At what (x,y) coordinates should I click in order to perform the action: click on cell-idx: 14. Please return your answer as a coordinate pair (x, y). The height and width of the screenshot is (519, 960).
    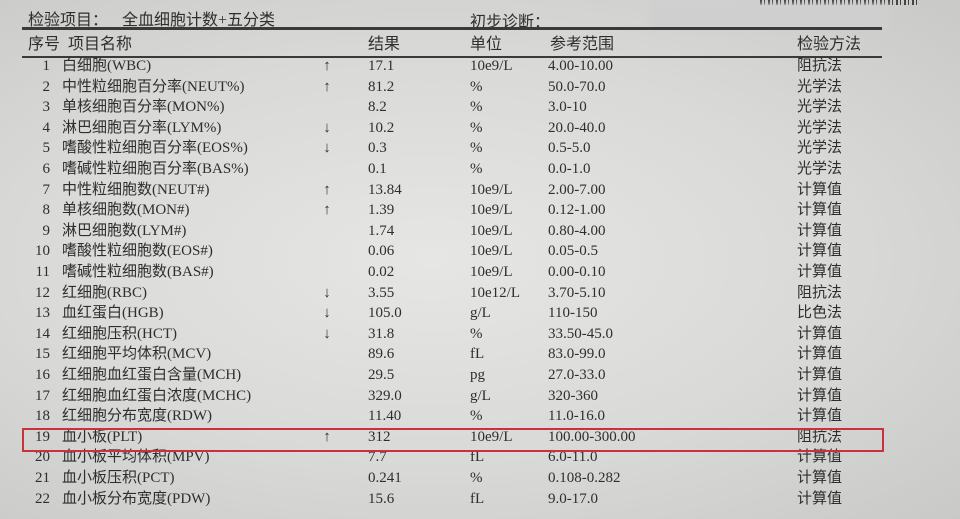
    Looking at the image, I should click on (42, 333).